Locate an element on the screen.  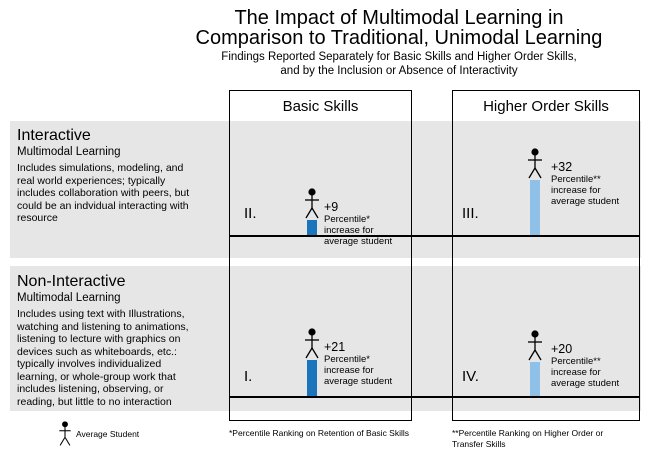
desc-line: real world experiences; typically is located at coordinates (91, 180).